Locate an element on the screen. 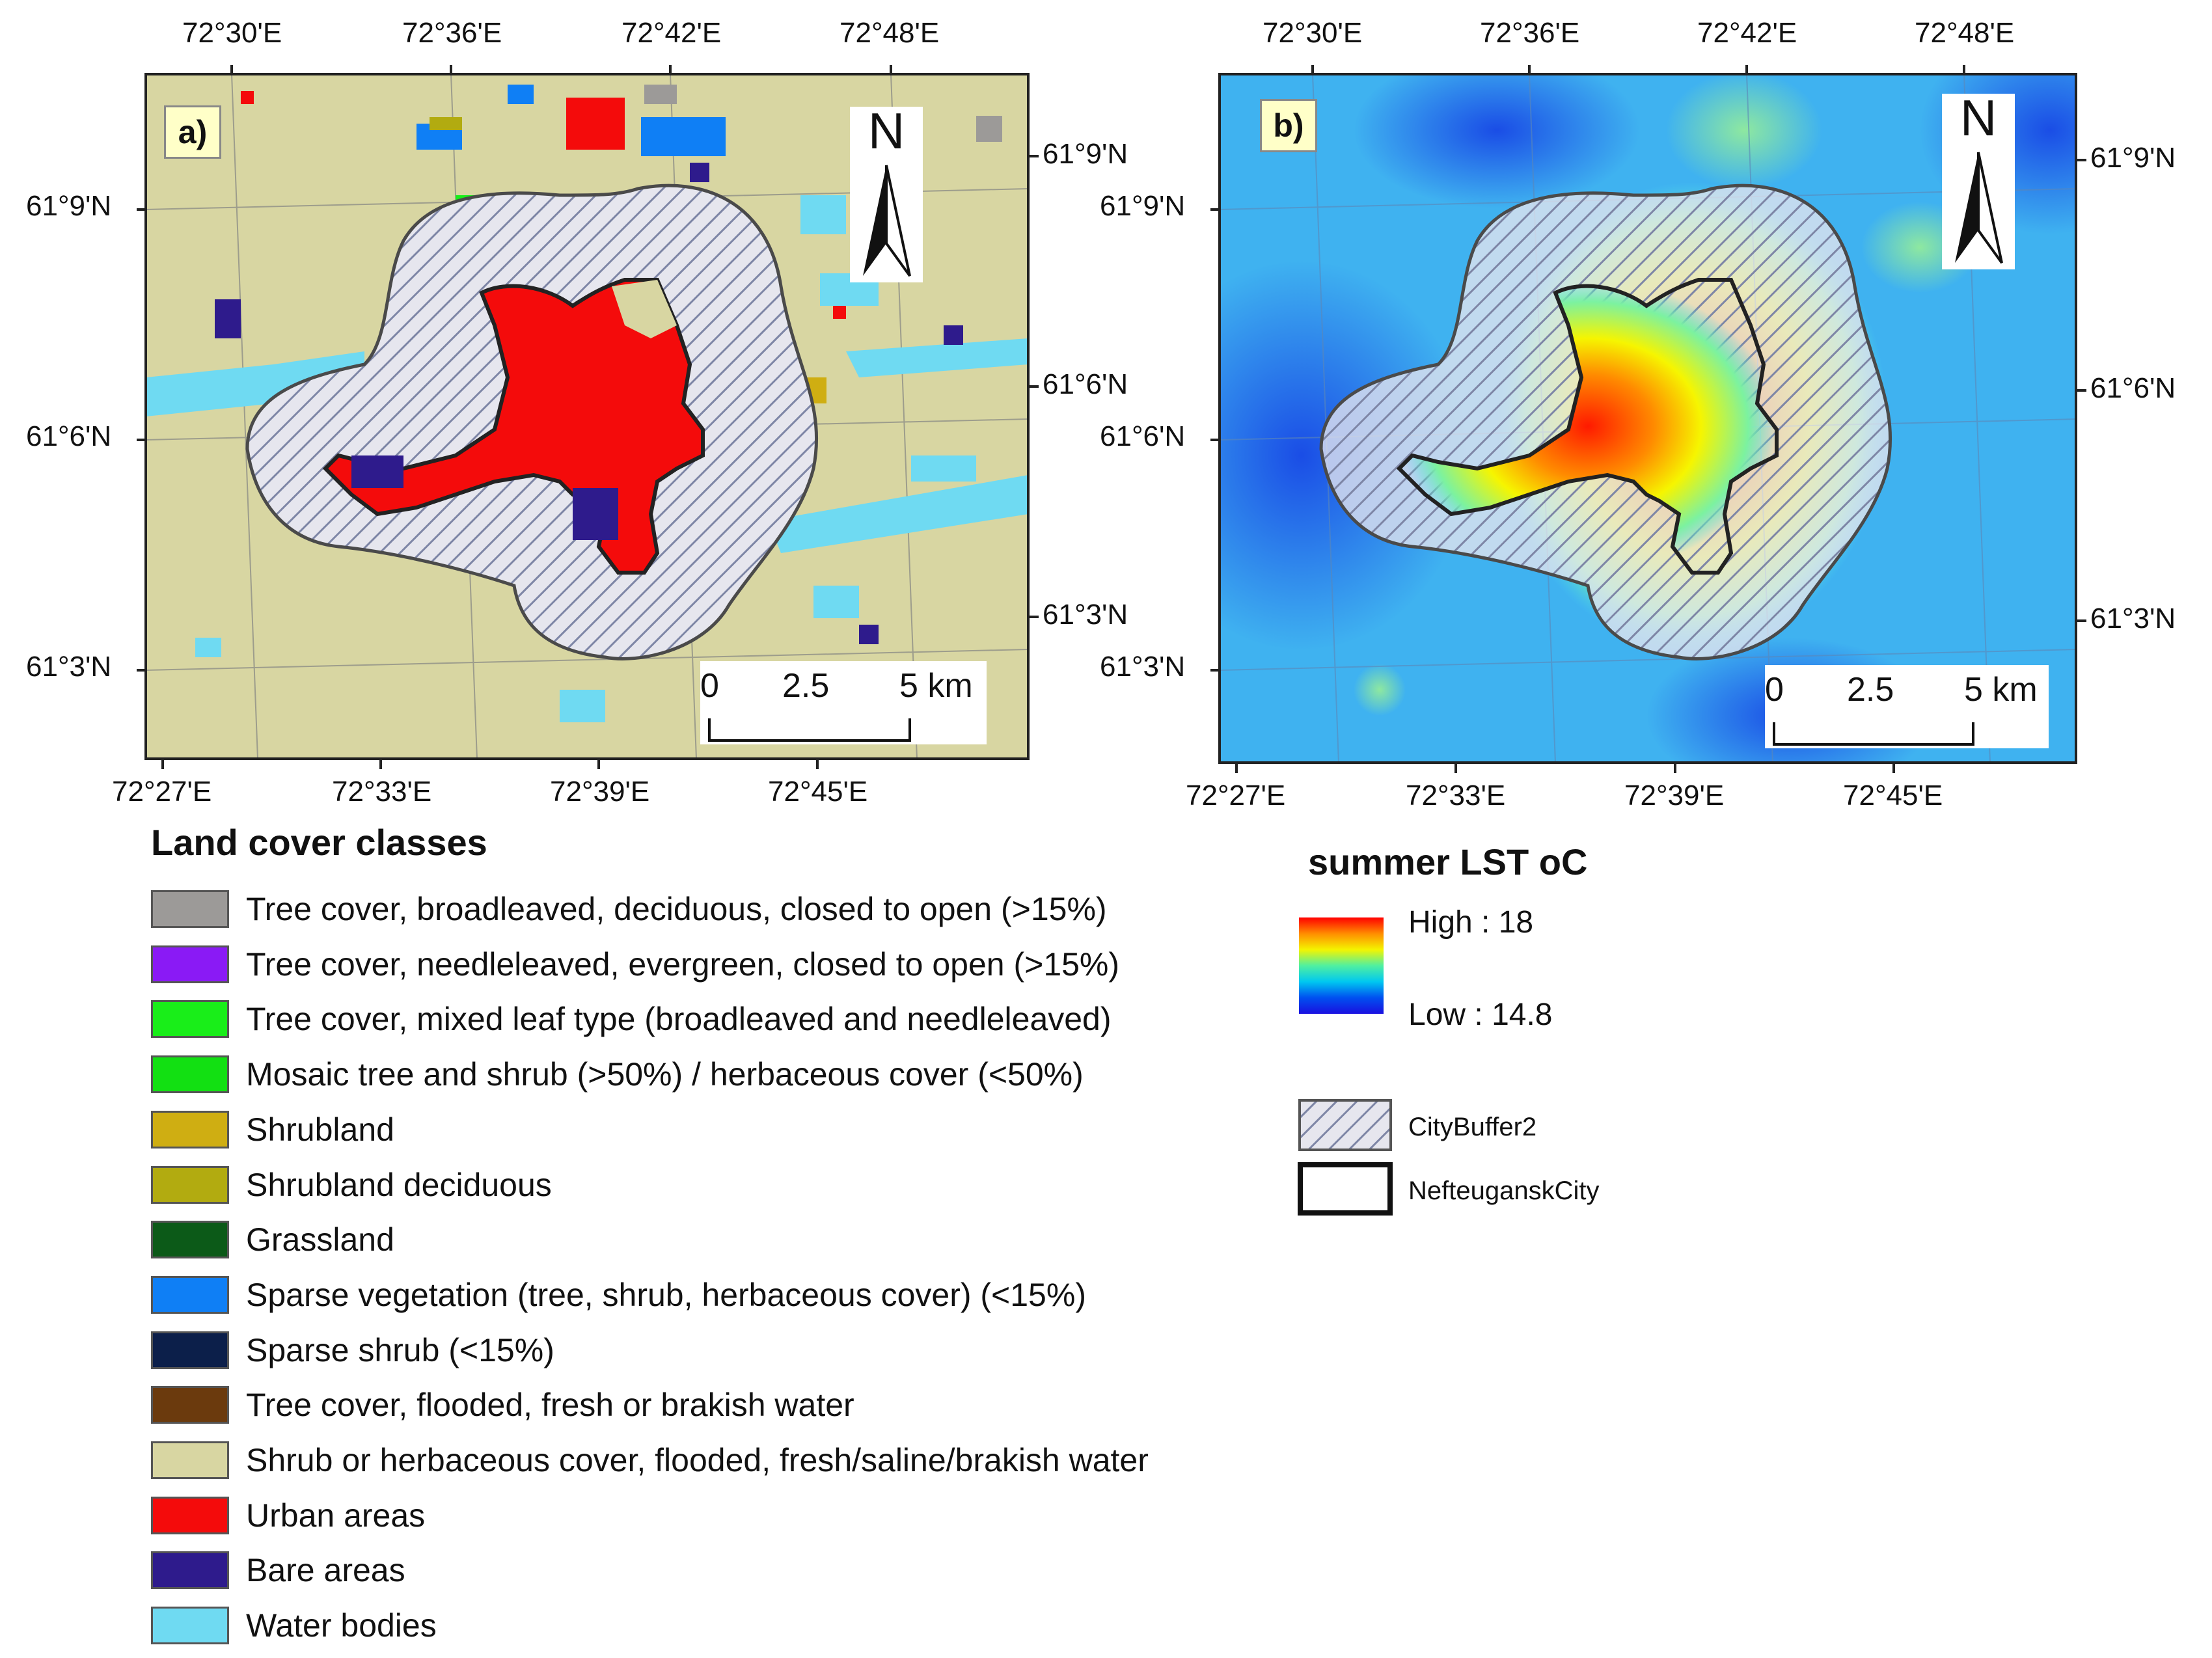 This screenshot has width=2212, height=1658. legend-label: Sparse shrub (<15%) is located at coordinates (400, 1349).